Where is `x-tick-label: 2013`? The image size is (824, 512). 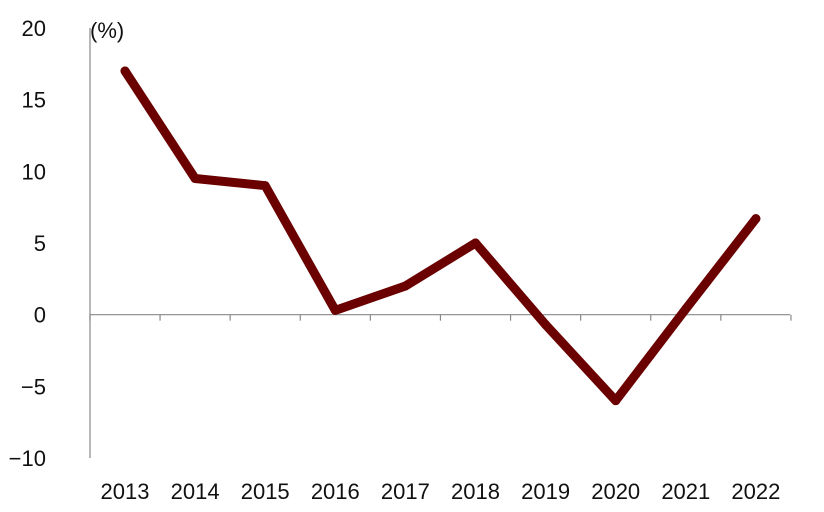 x-tick-label: 2013 is located at coordinates (125, 491).